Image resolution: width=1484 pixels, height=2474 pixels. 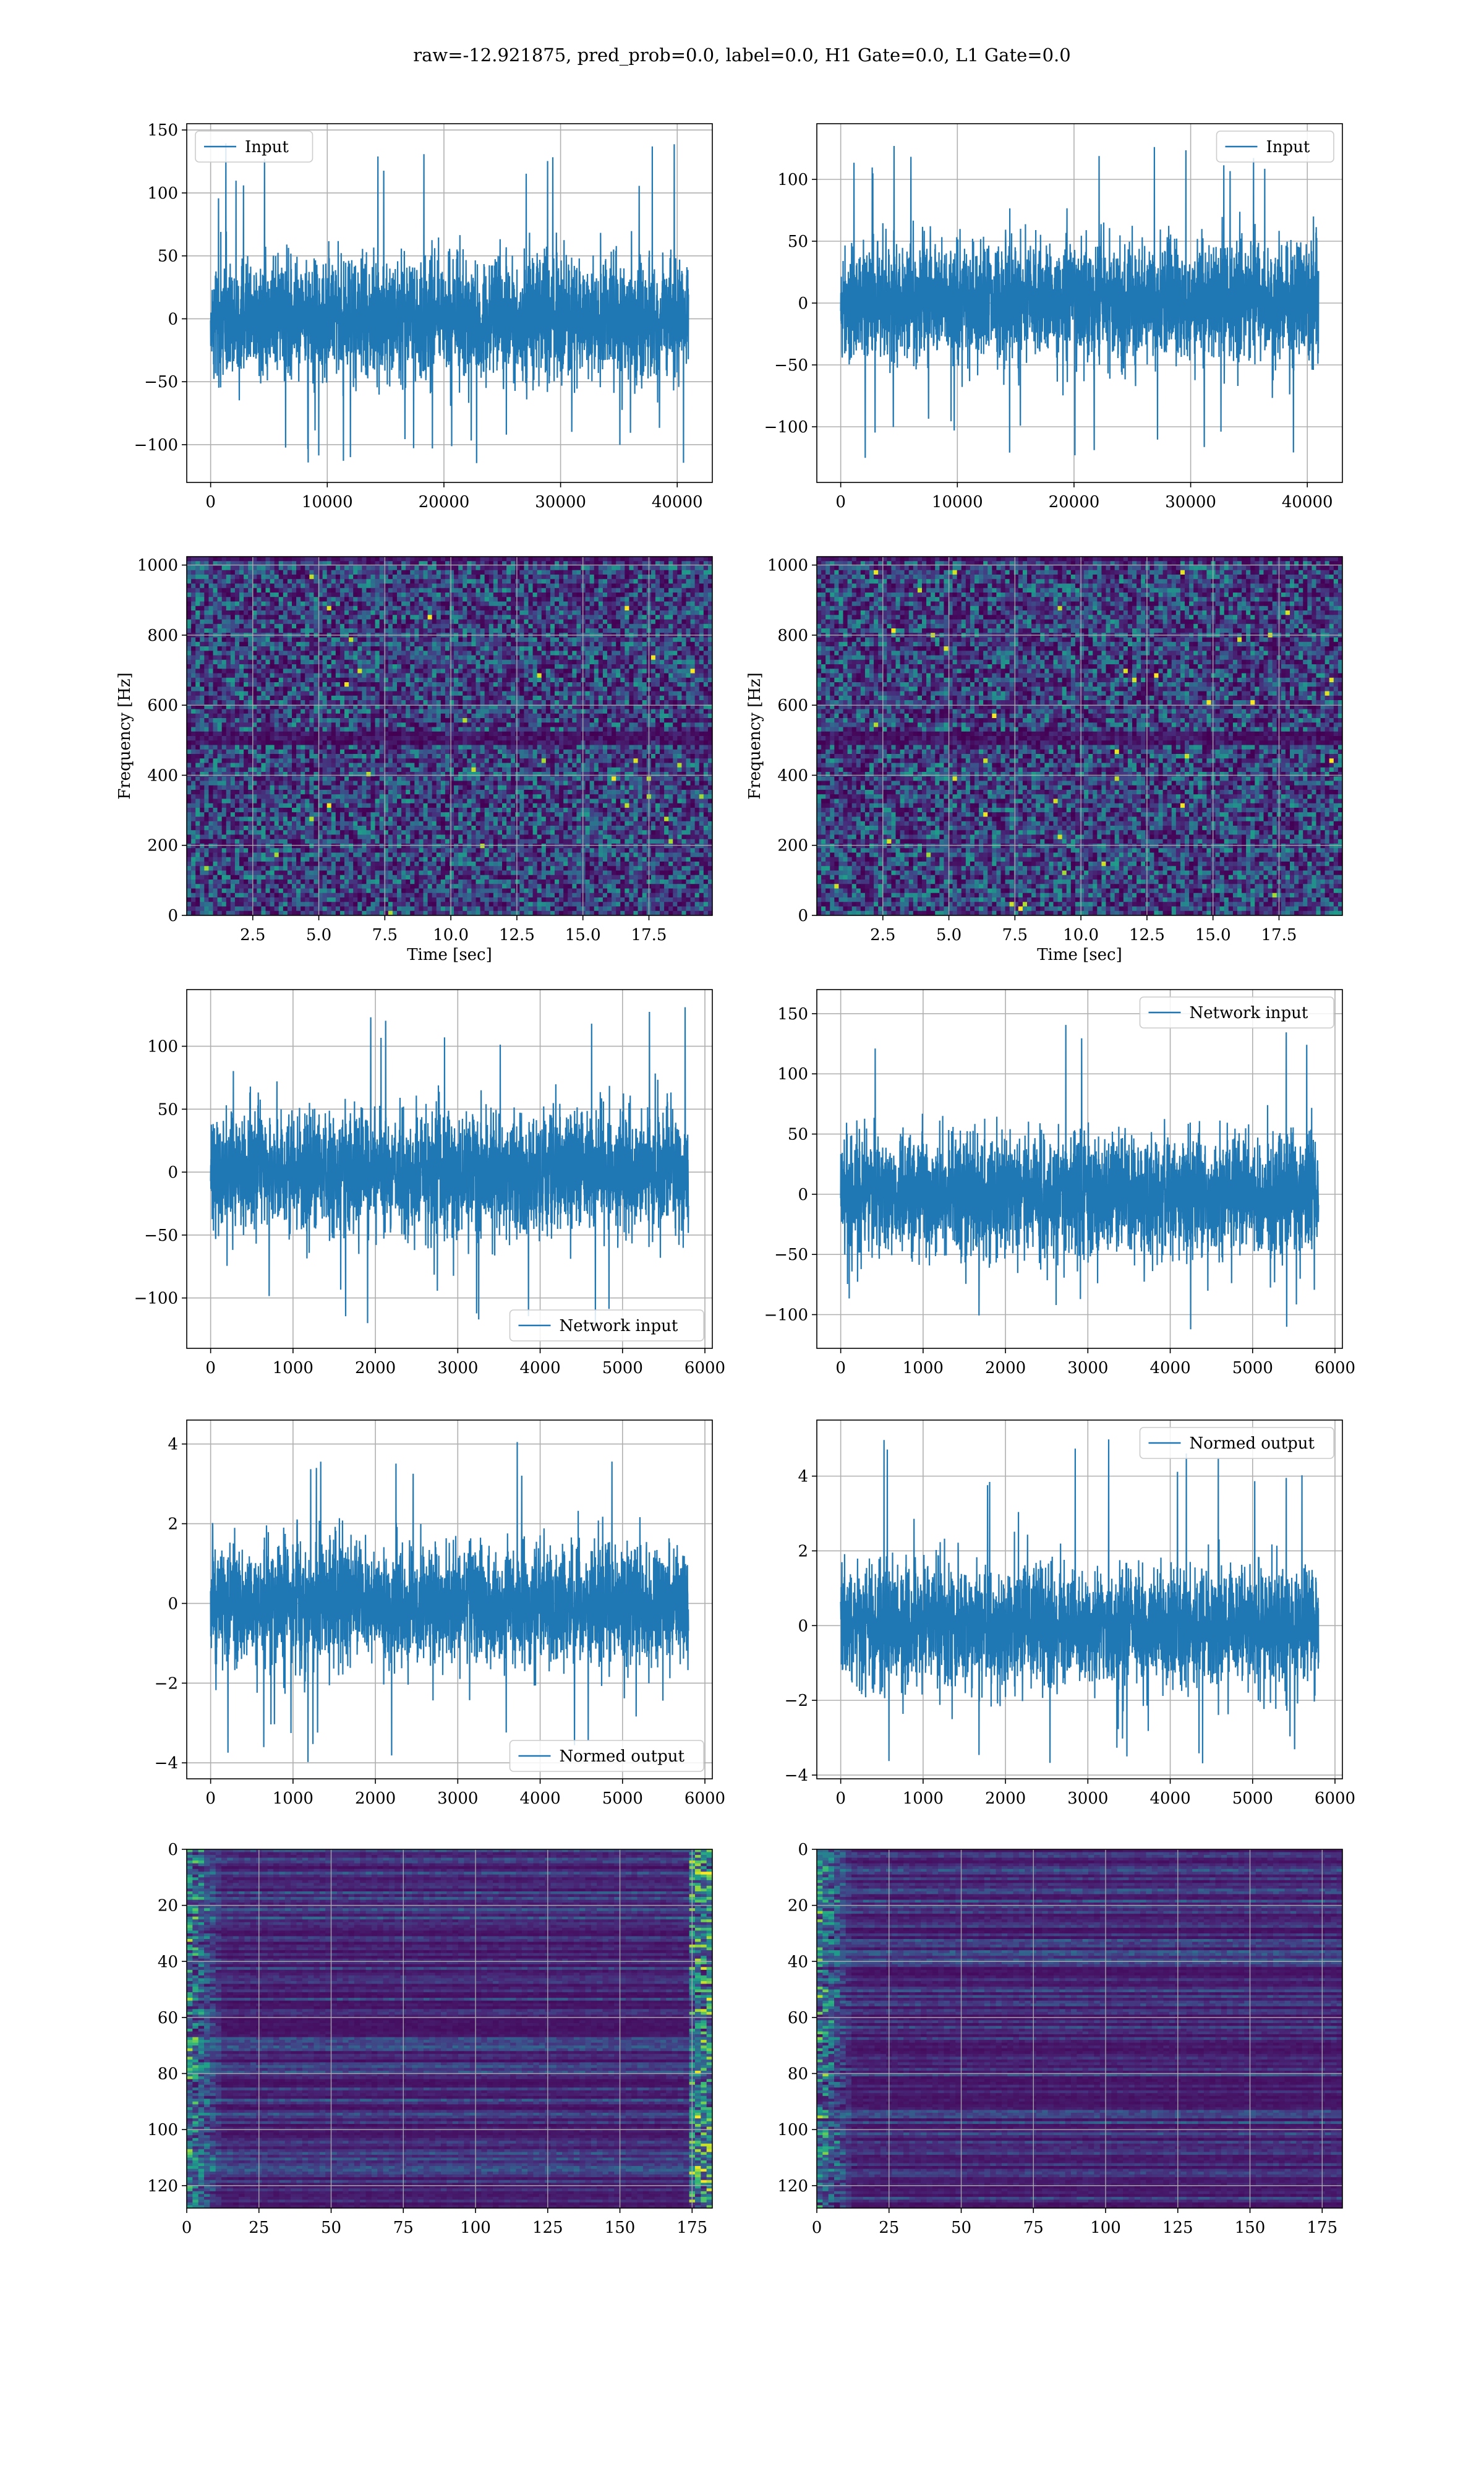 I want to click on y-tick-label: 60, so click(x=798, y=2018).